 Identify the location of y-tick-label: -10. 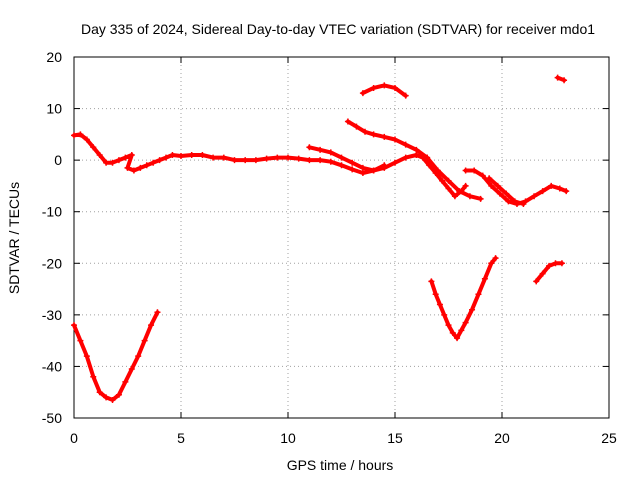
(52, 212).